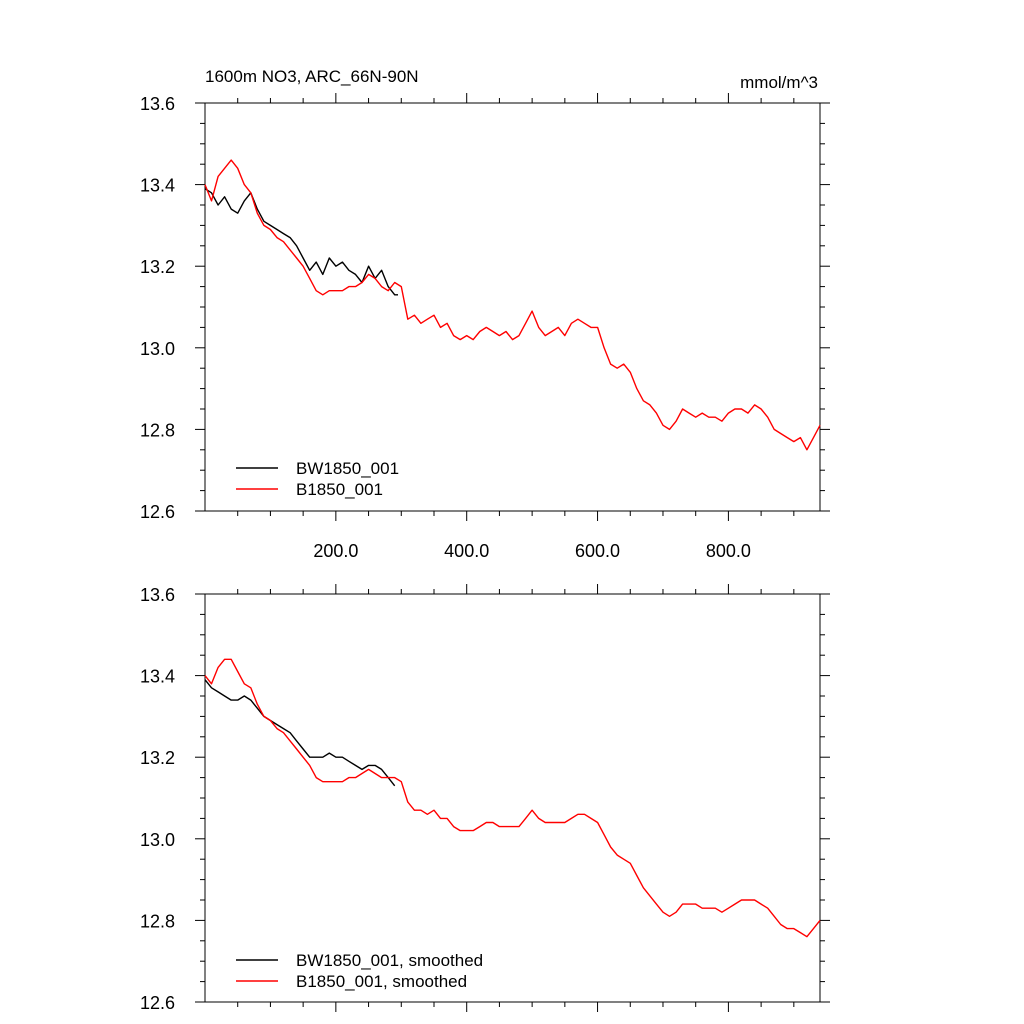 This screenshot has width=1024, height=1024. What do you see at coordinates (779, 82) in the screenshot?
I see `units-label: mmol/m^3` at bounding box center [779, 82].